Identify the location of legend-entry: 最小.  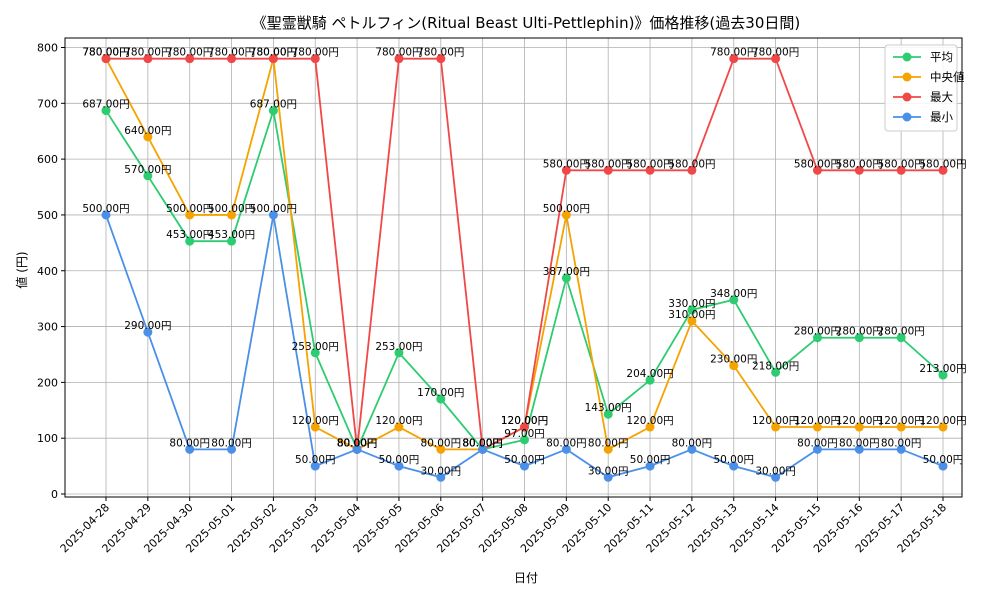
(941, 117).